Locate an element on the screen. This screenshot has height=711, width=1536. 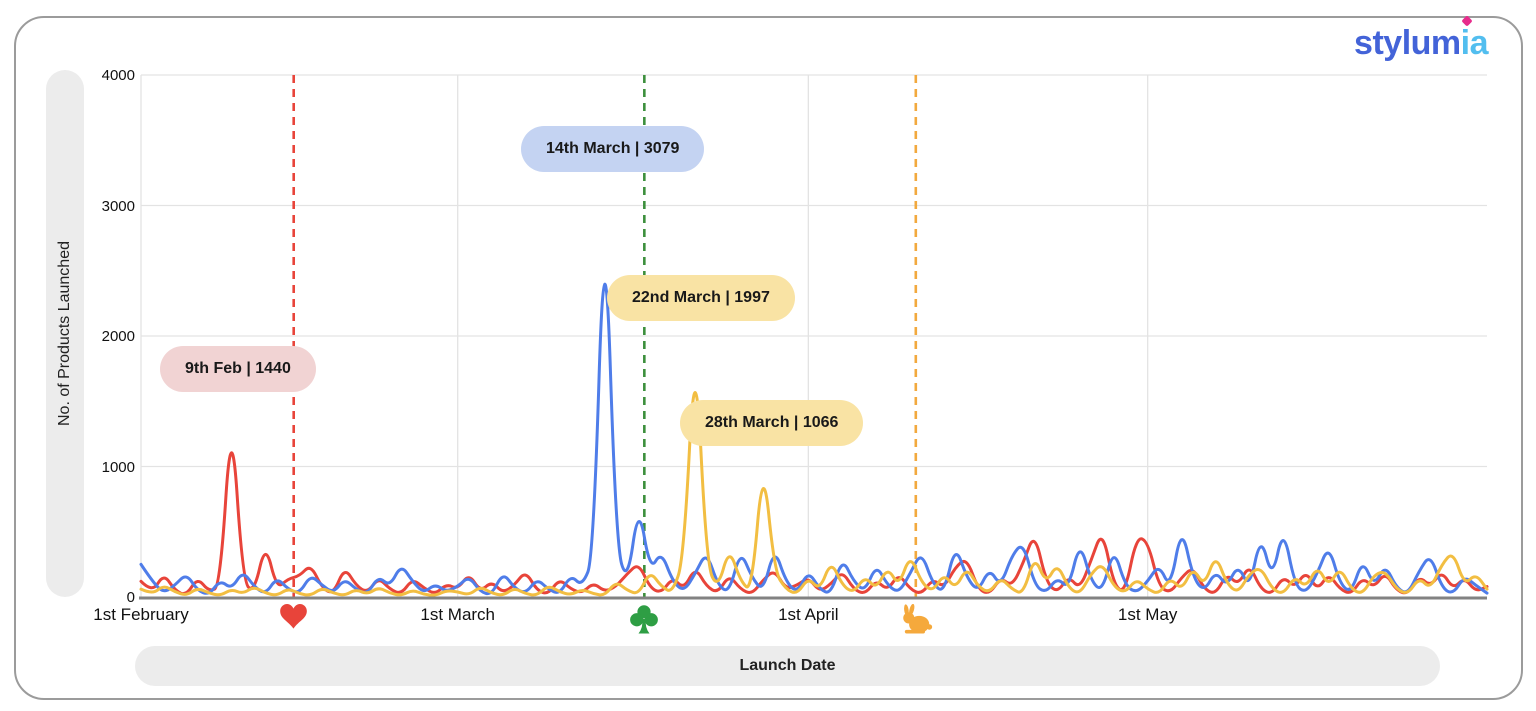
heart-icon is located at coordinates (294, 616).